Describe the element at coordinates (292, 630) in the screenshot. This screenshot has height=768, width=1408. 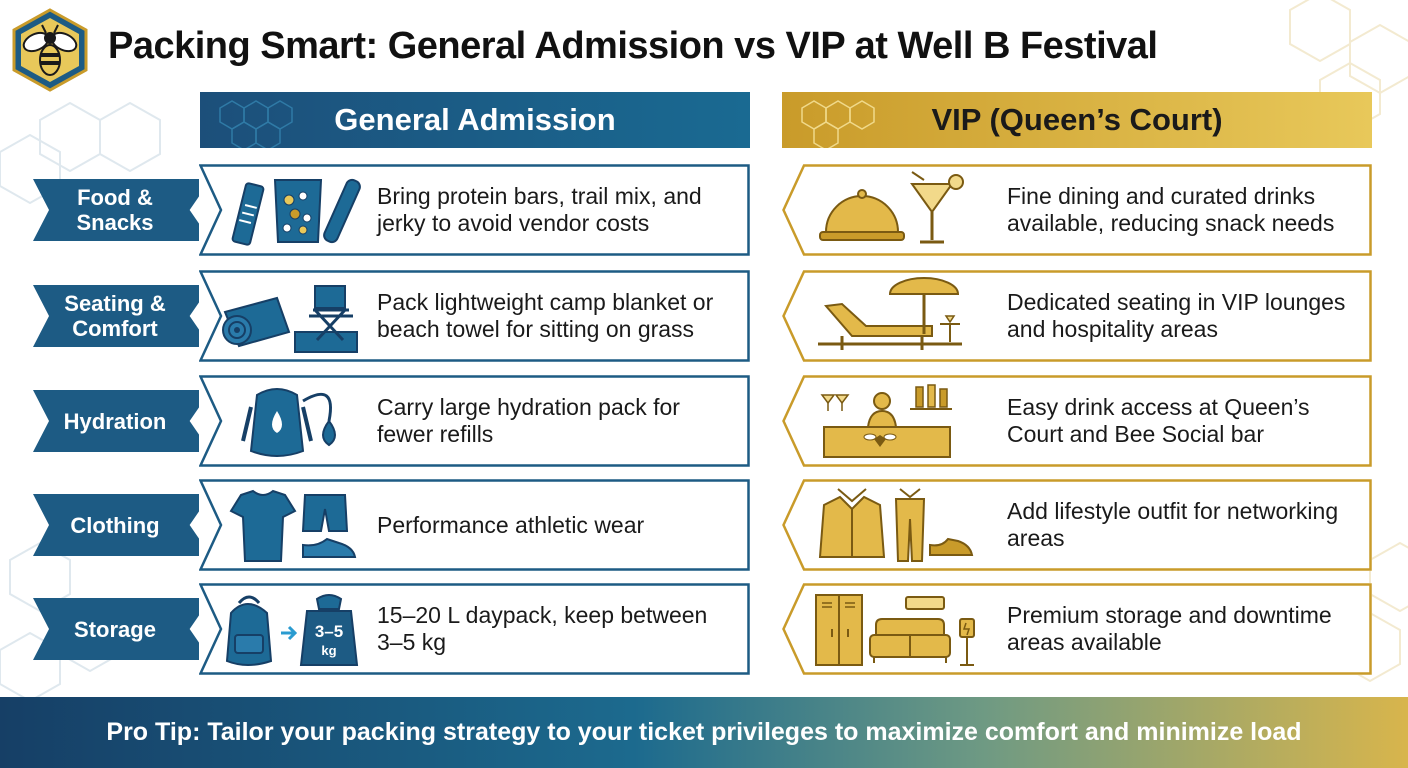
I see `daypack-weight-icon: 3–5 kg` at that location.